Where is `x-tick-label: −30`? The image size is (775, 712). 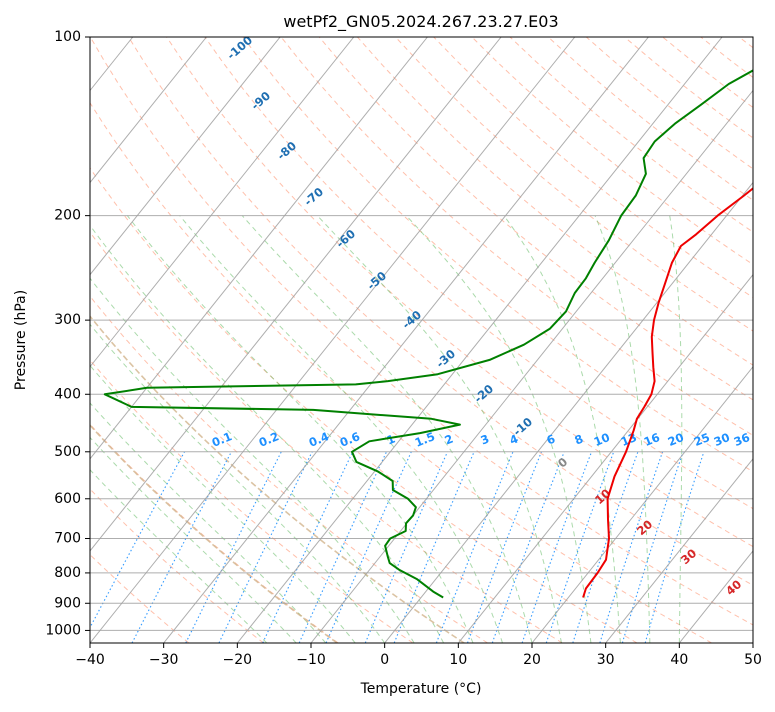
x-tick-label: −30 is located at coordinates (164, 660).